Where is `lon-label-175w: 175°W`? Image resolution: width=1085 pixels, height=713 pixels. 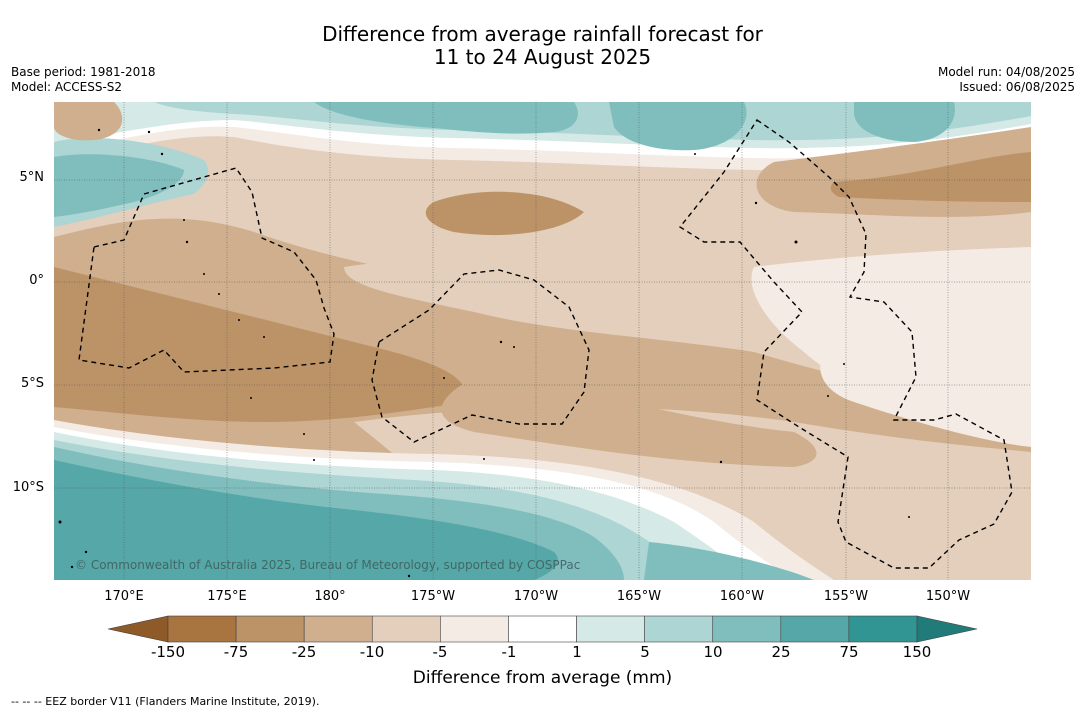 lon-label-175w: 175°W is located at coordinates (433, 596).